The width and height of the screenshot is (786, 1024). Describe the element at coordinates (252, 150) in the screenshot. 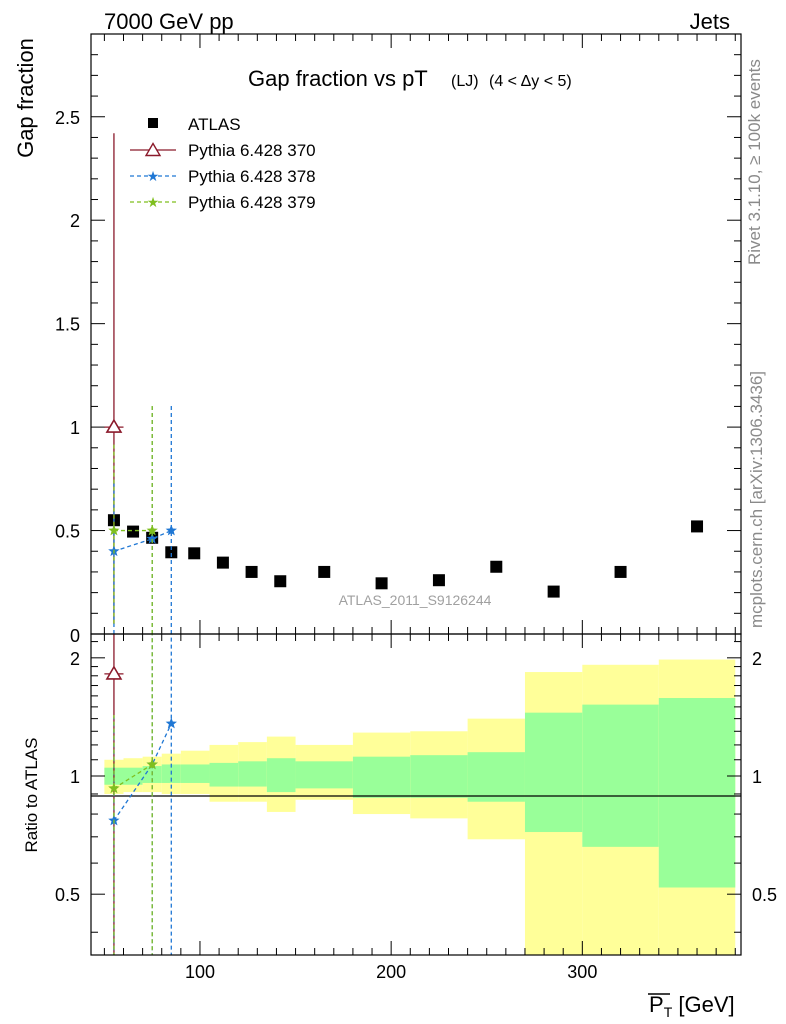

I see `legend-label-pythia-370: Pythia 6.428 370` at that location.